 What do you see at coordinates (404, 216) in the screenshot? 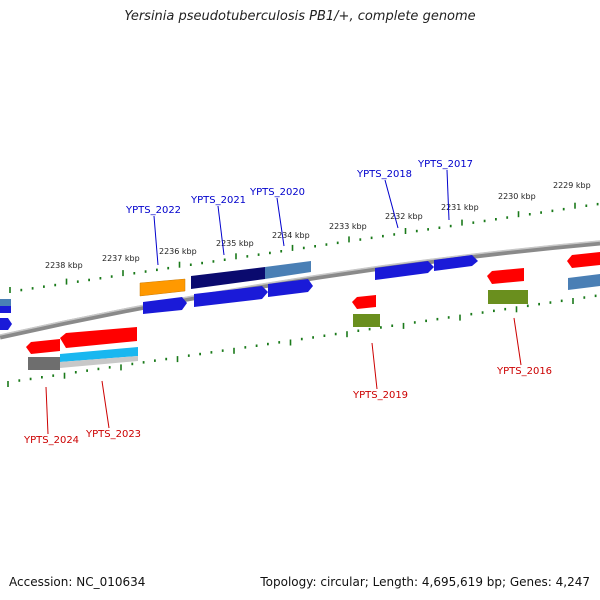
I see `scale-label-2232: 2232 kbp` at bounding box center [404, 216].